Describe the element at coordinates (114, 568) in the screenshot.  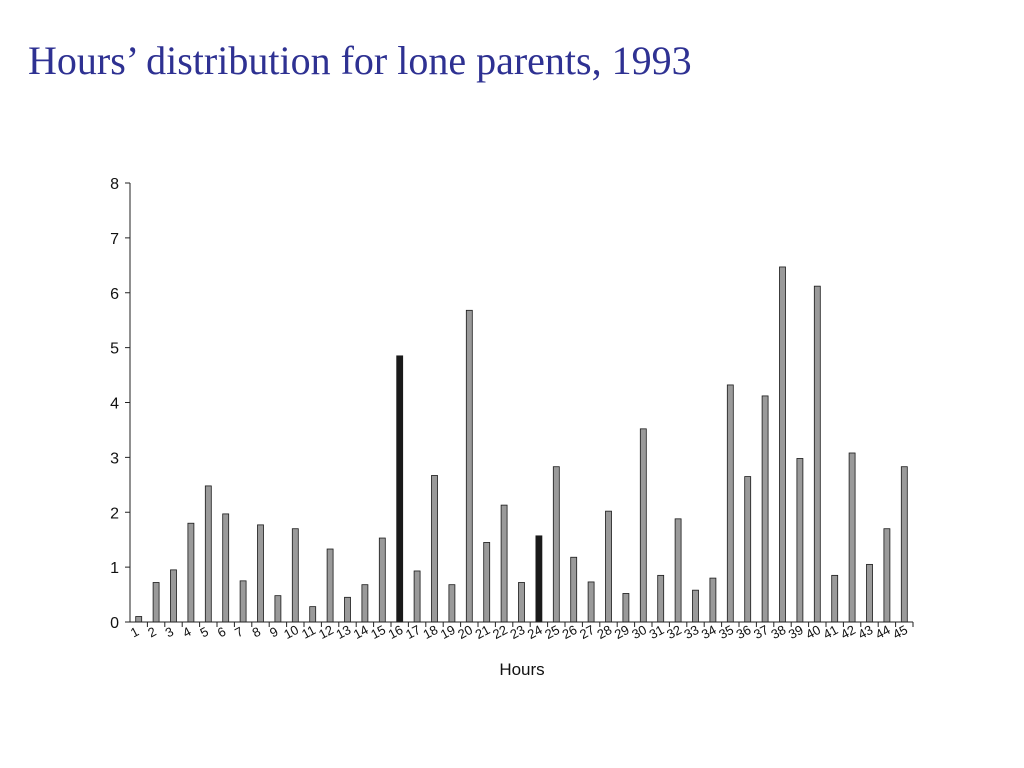
I see `y-tick-label: 1` at that location.